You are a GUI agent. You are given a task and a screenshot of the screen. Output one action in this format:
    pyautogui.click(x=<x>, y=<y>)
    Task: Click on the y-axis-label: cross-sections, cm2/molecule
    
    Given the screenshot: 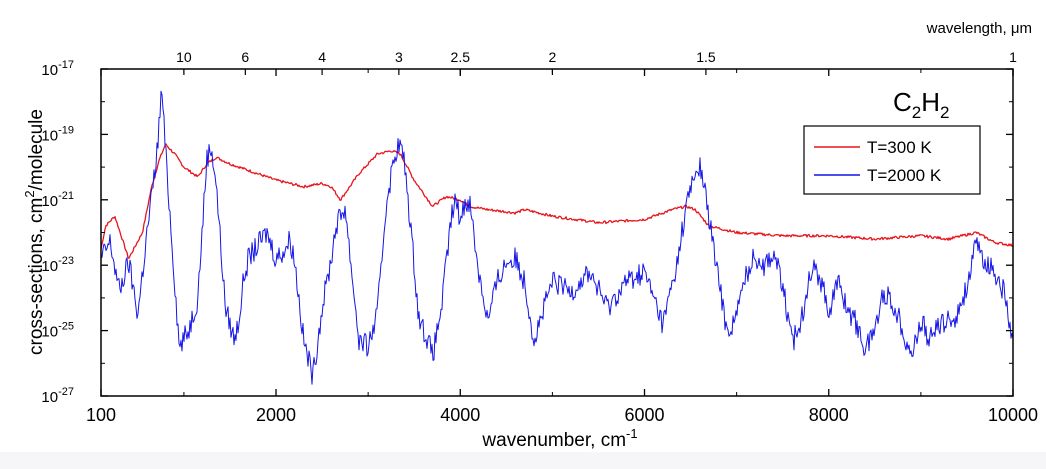 What is the action you would take?
    pyautogui.click(x=34, y=232)
    